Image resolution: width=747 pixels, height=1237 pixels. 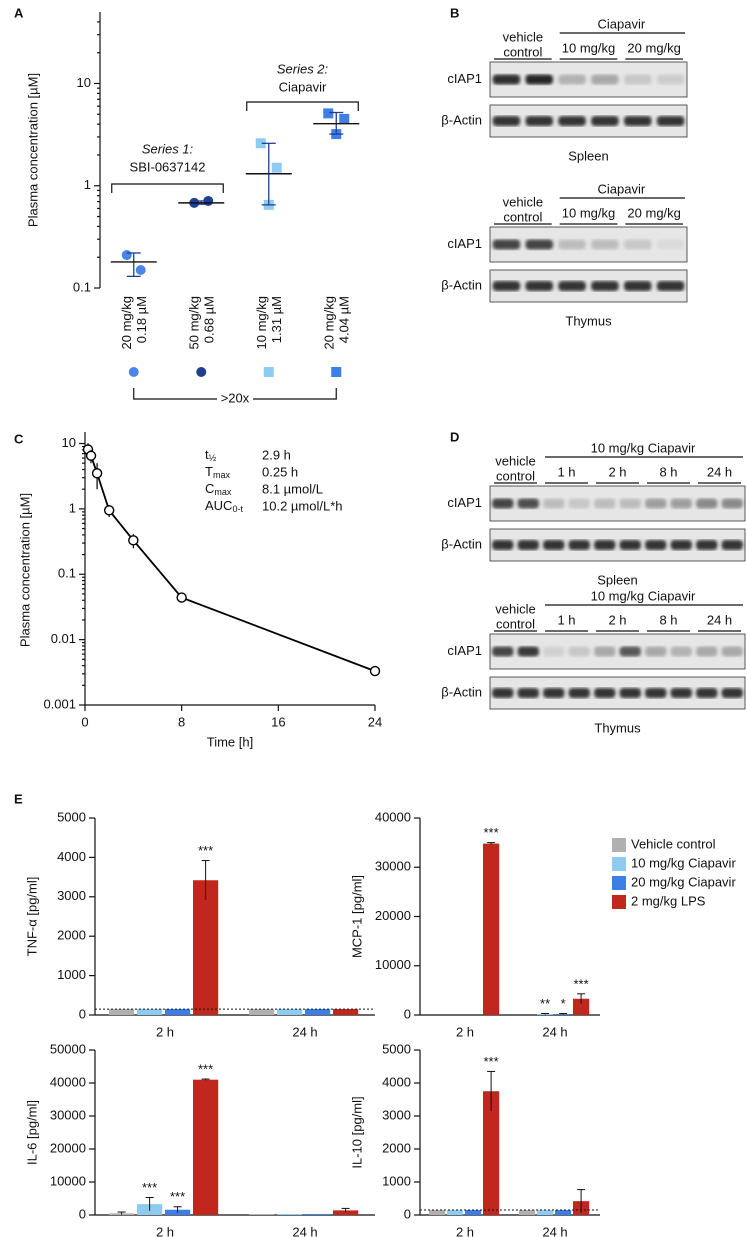 I want to click on annotation: Series 2:, so click(x=303, y=68).